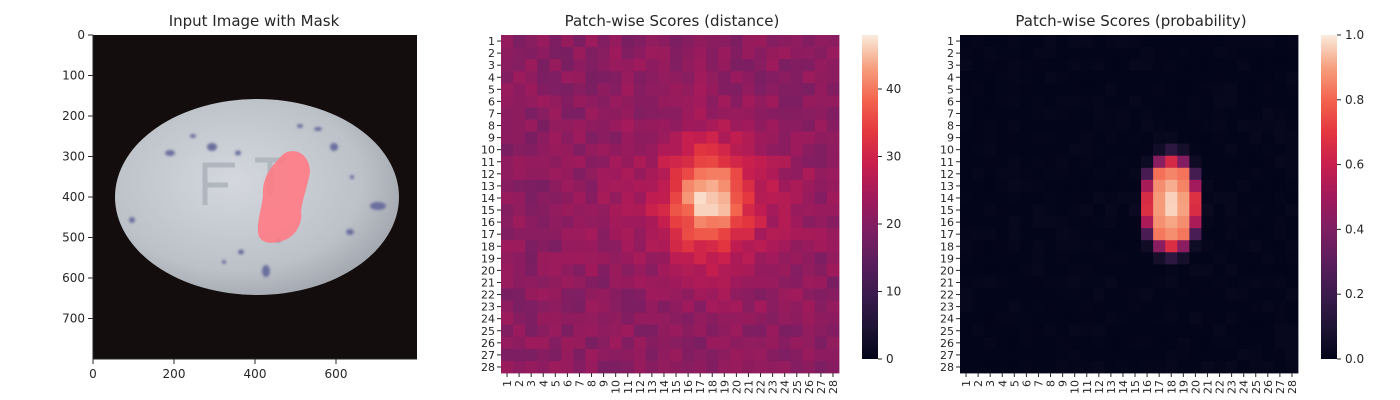  What do you see at coordinates (890, 359) in the screenshot?
I see `colorbar-tick-label: 0` at bounding box center [890, 359].